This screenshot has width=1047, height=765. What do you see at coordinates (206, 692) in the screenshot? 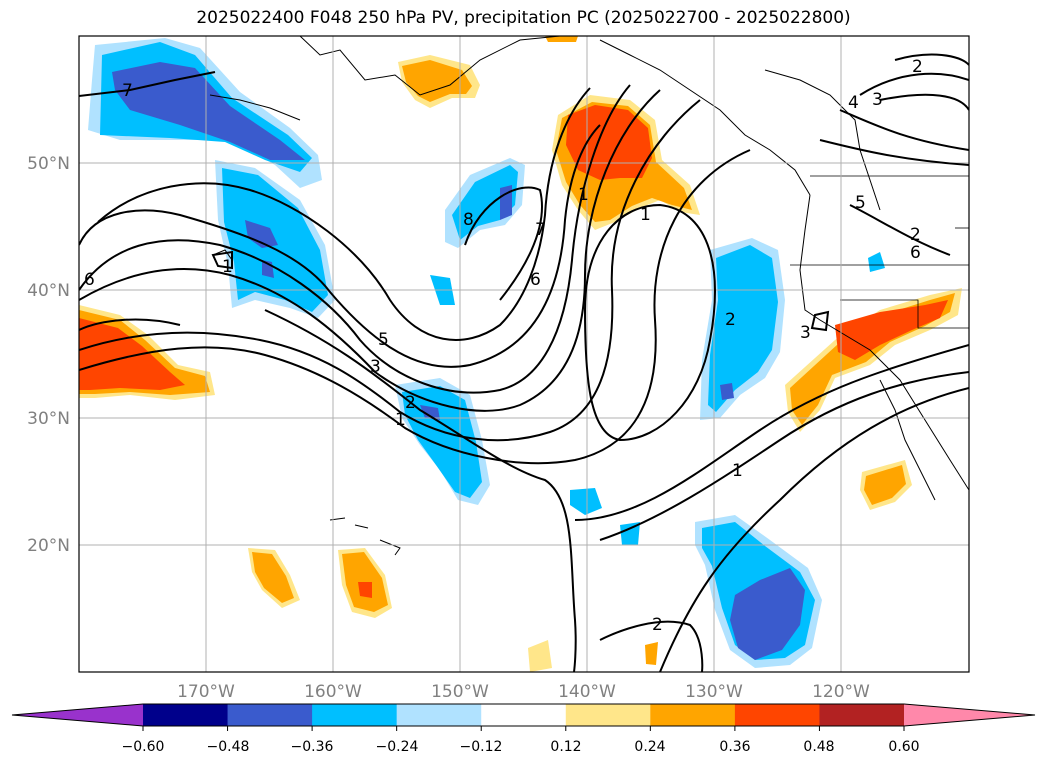
I see `lon-tick-label: 170°W` at bounding box center [206, 692].